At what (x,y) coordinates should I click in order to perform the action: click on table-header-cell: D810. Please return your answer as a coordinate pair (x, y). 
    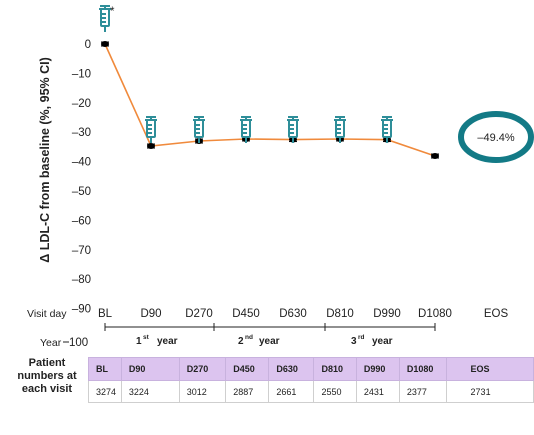
    Looking at the image, I should click on (335, 369).